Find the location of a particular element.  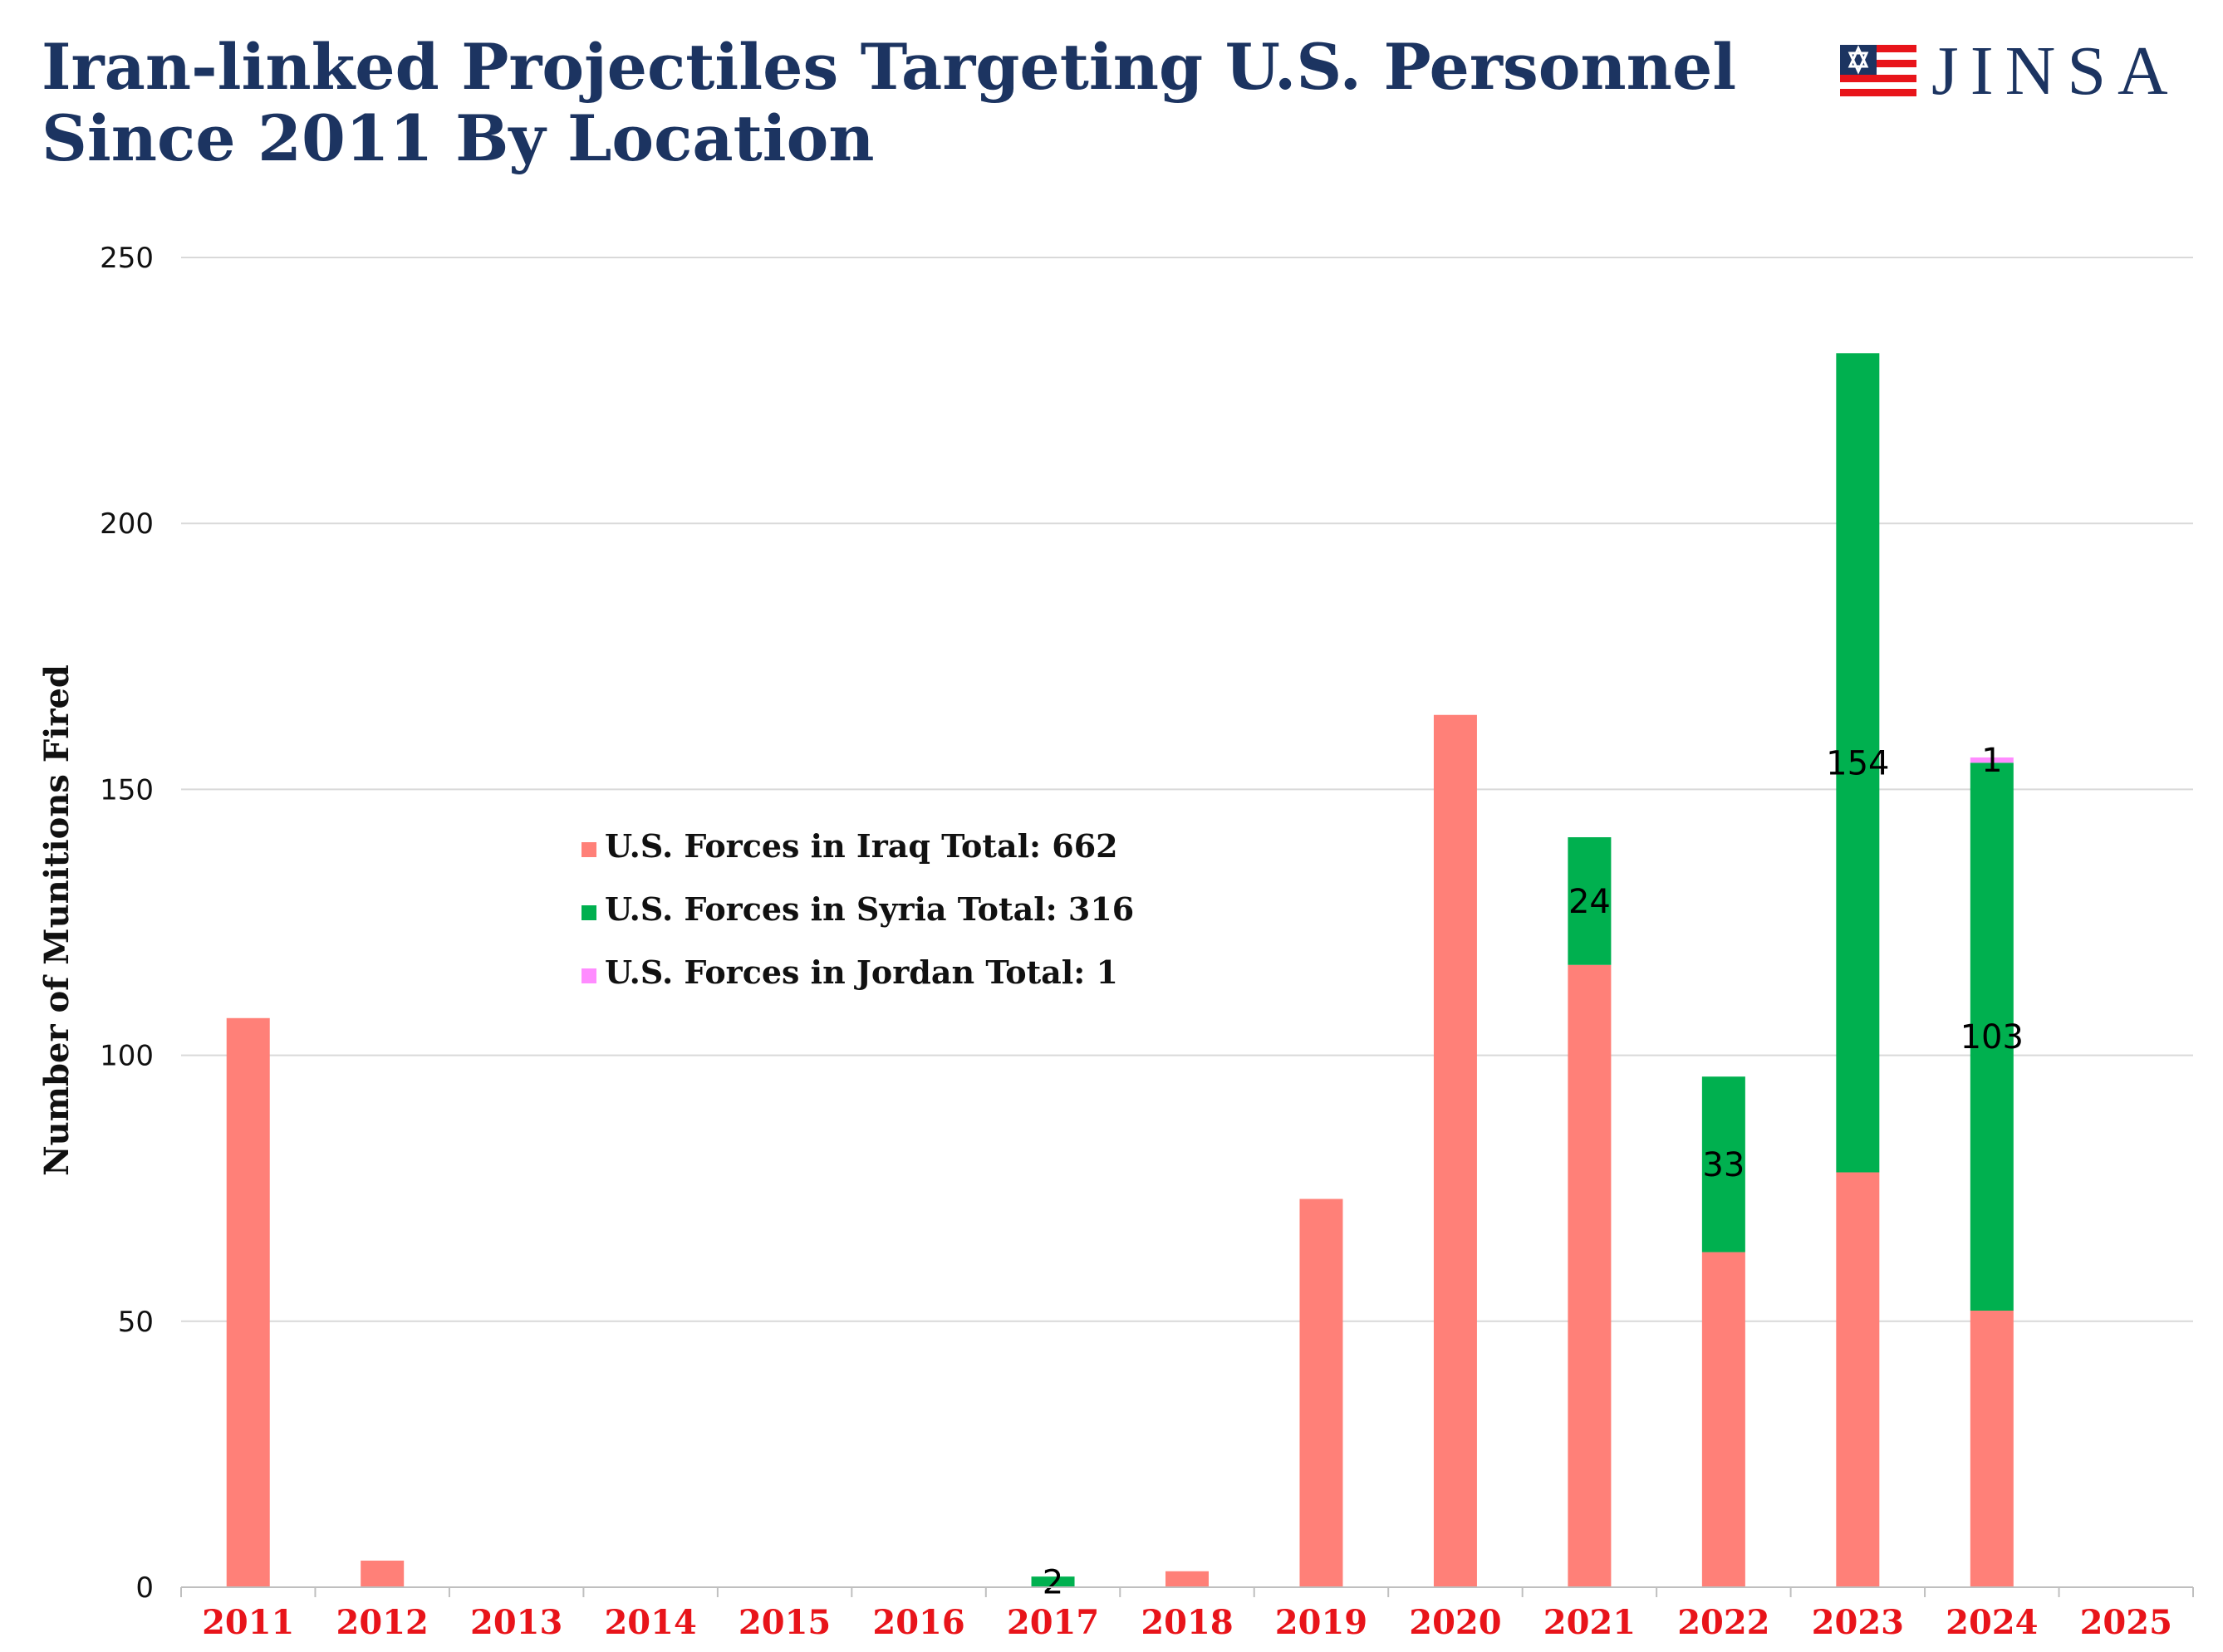

x-tick-label: 2021 is located at coordinates (1589, 1623).